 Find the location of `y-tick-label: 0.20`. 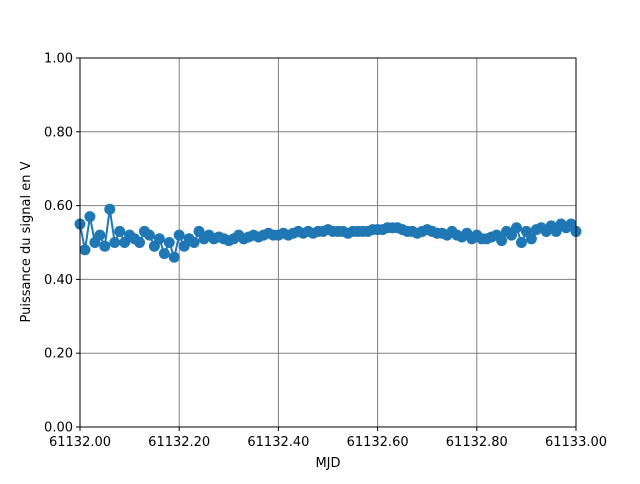

y-tick-label: 0.20 is located at coordinates (58, 354).